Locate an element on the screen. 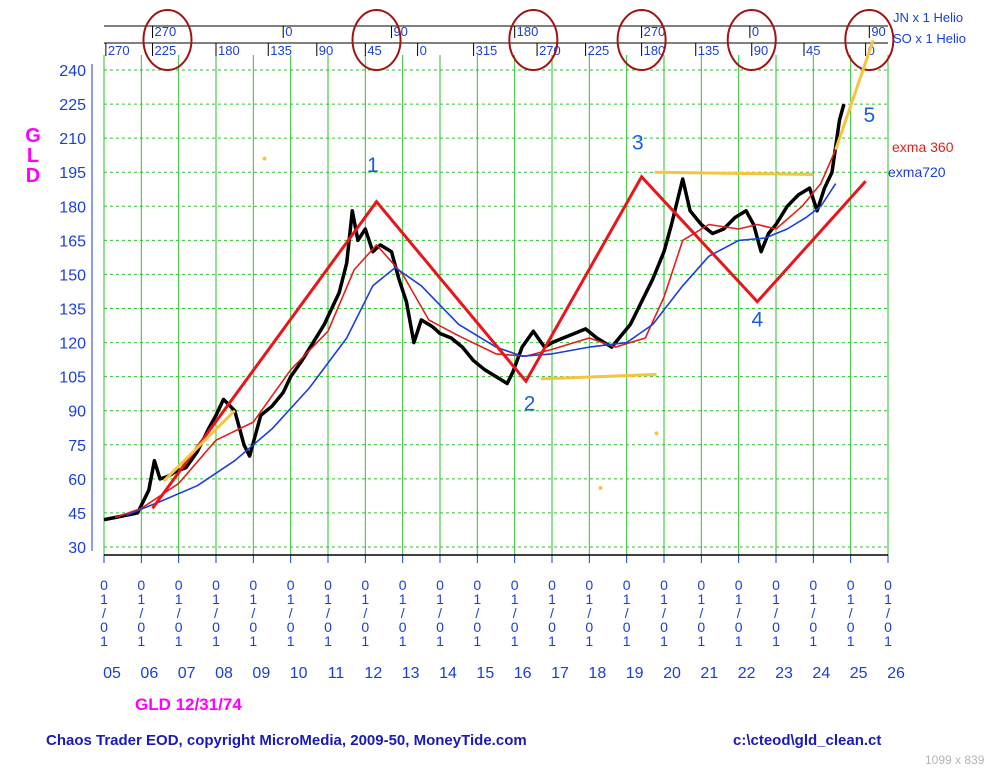 The height and width of the screenshot is (775, 989). y-tick-label: 240 is located at coordinates (72, 71).